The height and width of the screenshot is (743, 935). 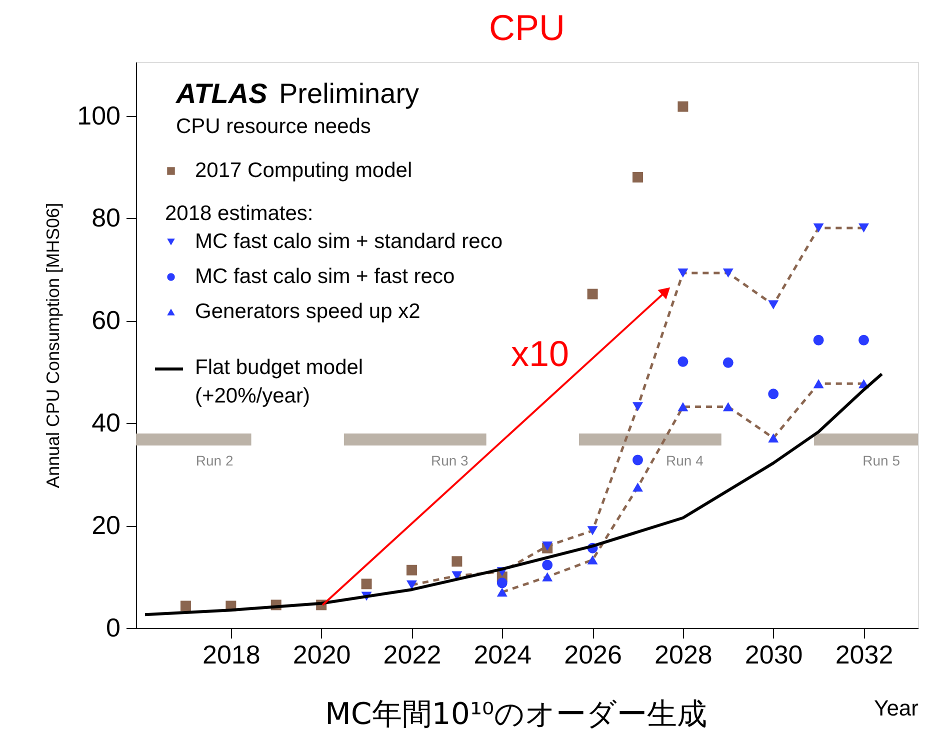 What do you see at coordinates (683, 655) in the screenshot?
I see `x-tick-label: 2028` at bounding box center [683, 655].